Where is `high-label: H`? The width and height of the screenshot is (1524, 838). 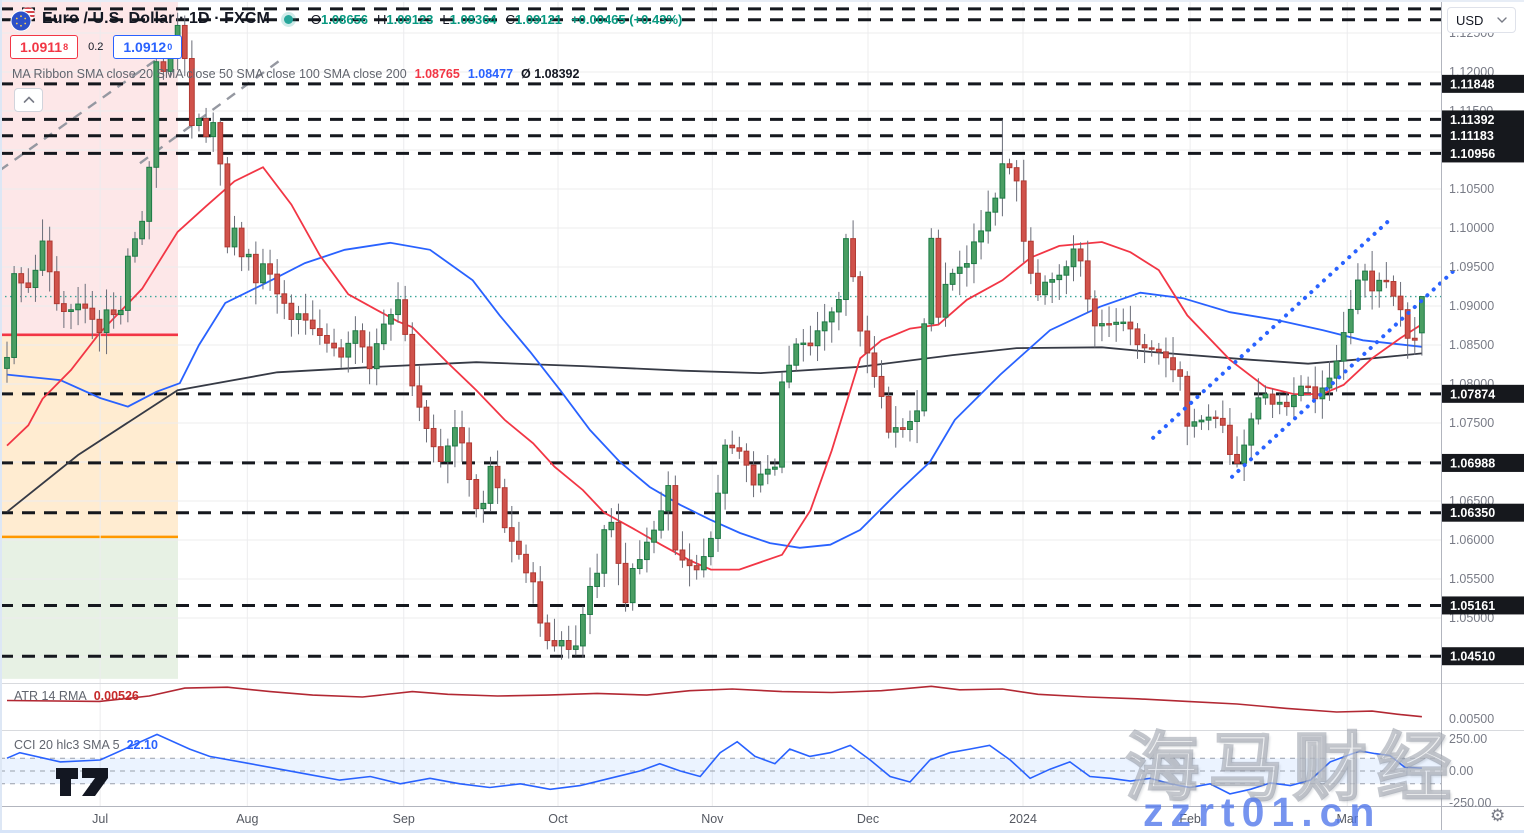
high-label: H is located at coordinates (382, 19).